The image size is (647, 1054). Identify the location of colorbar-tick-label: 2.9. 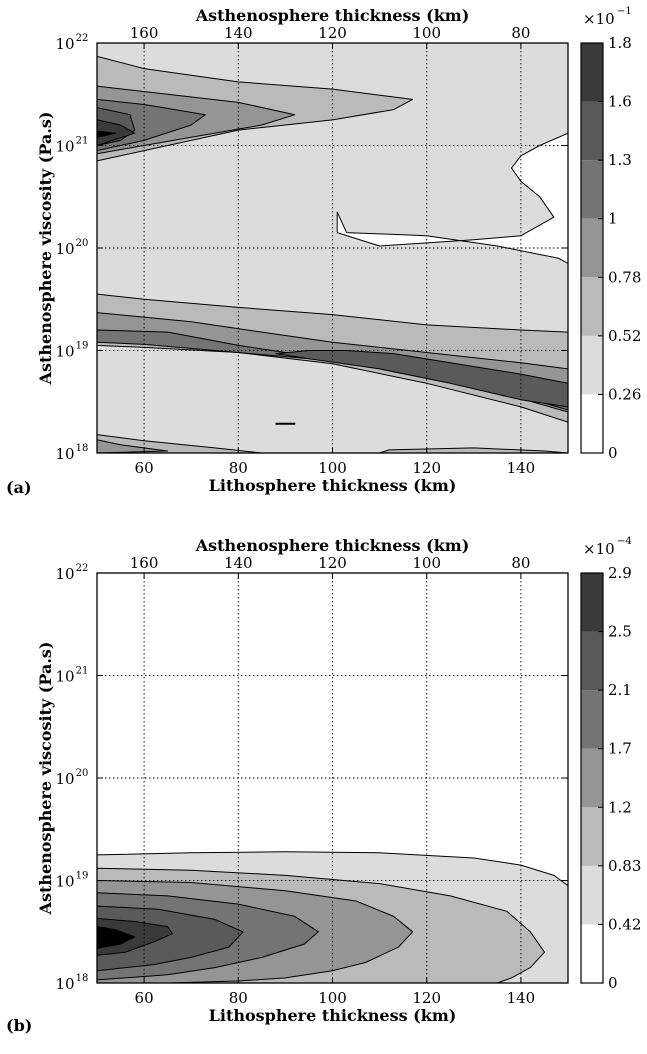
(620, 573).